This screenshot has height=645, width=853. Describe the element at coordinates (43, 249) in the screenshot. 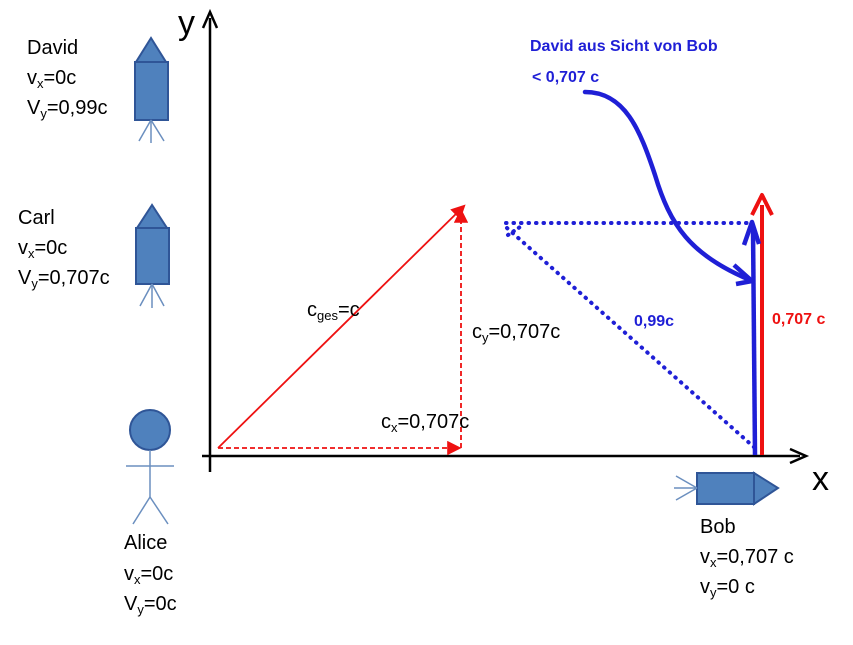

I see `carl-vx: vx=0c` at that location.